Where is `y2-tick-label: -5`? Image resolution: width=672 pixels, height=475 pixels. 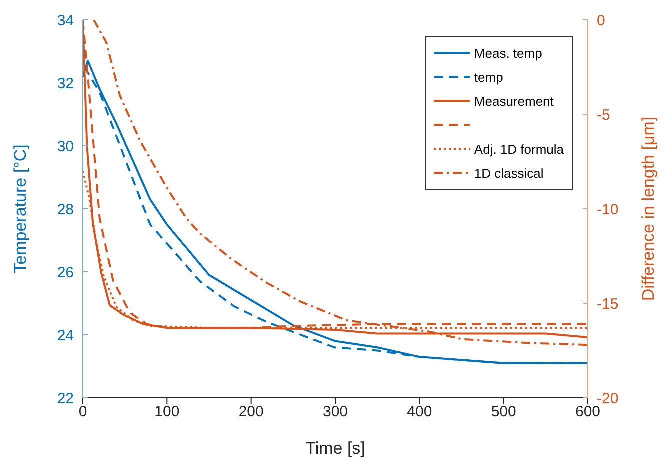 y2-tick-label: -5 is located at coordinates (603, 115).